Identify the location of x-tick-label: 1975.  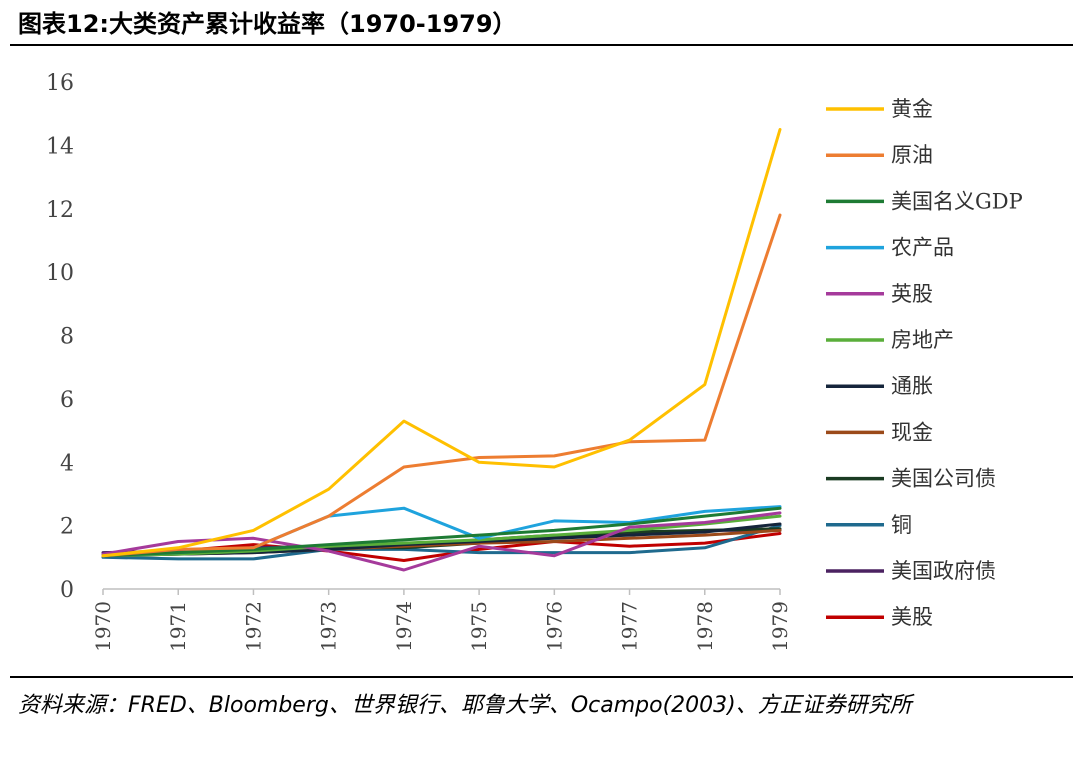
(479, 626).